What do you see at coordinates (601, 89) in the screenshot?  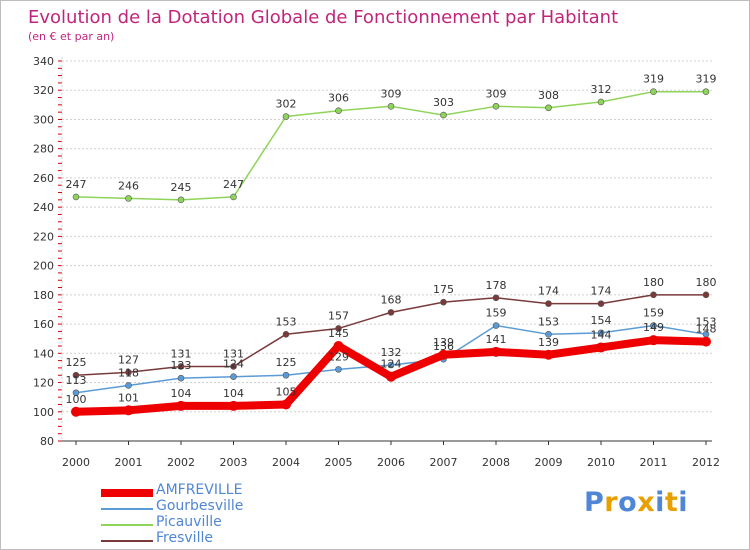 I see `data-label-picauville: 312` at bounding box center [601, 89].